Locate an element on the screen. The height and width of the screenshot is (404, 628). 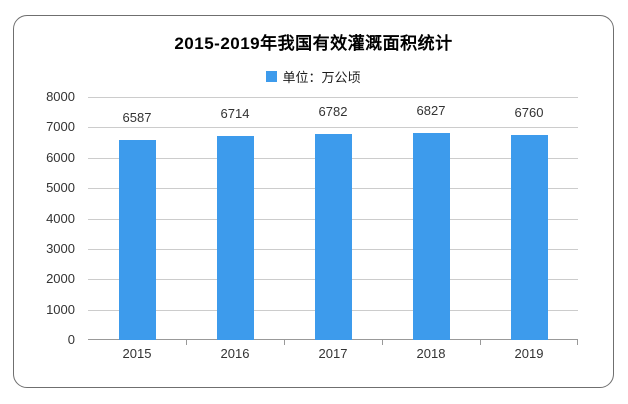
y-tick-label: 1000 is located at coordinates (60, 309).